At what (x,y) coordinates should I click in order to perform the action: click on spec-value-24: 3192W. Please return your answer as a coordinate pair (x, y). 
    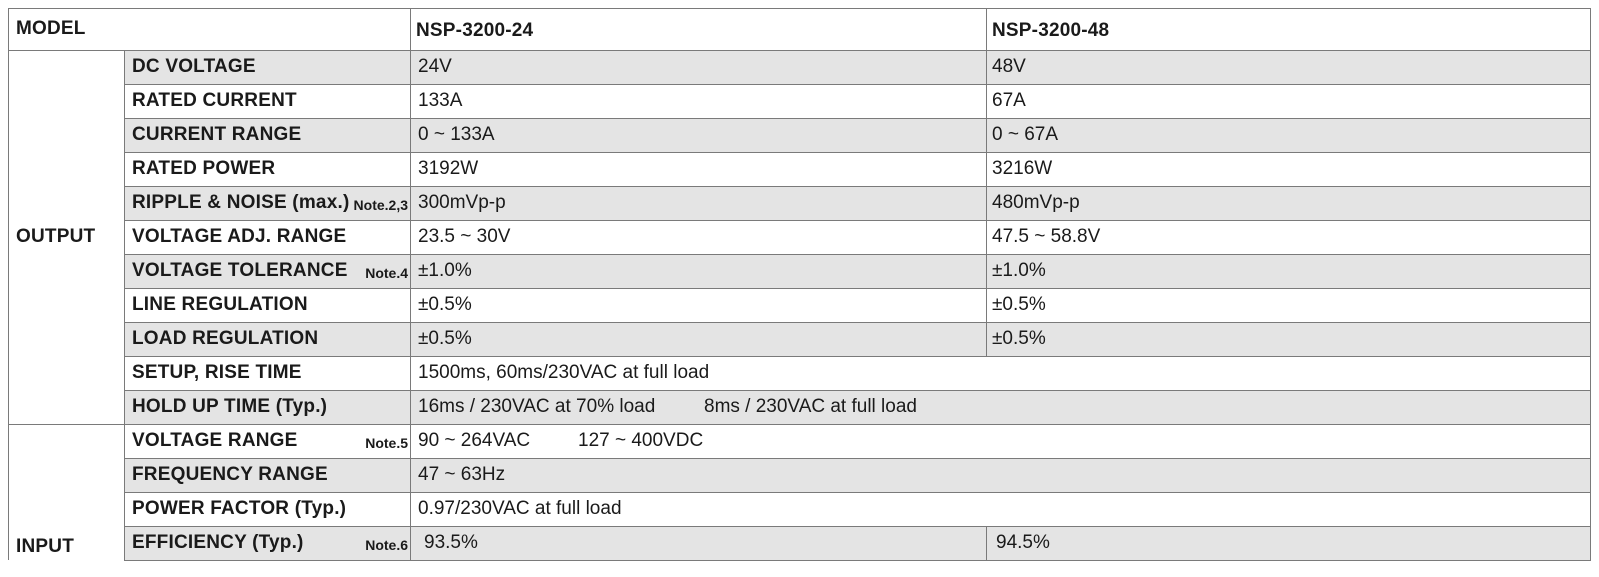
    Looking at the image, I should click on (448, 168).